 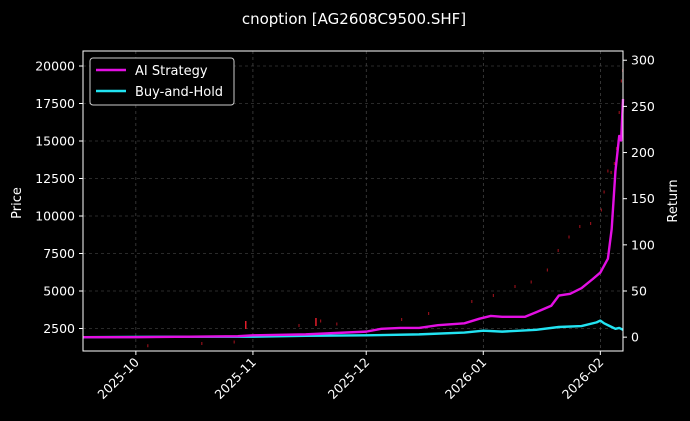 What do you see at coordinates (171, 71) in the screenshot?
I see `legend-label-ai-strategy: AI Strategy` at bounding box center [171, 71].